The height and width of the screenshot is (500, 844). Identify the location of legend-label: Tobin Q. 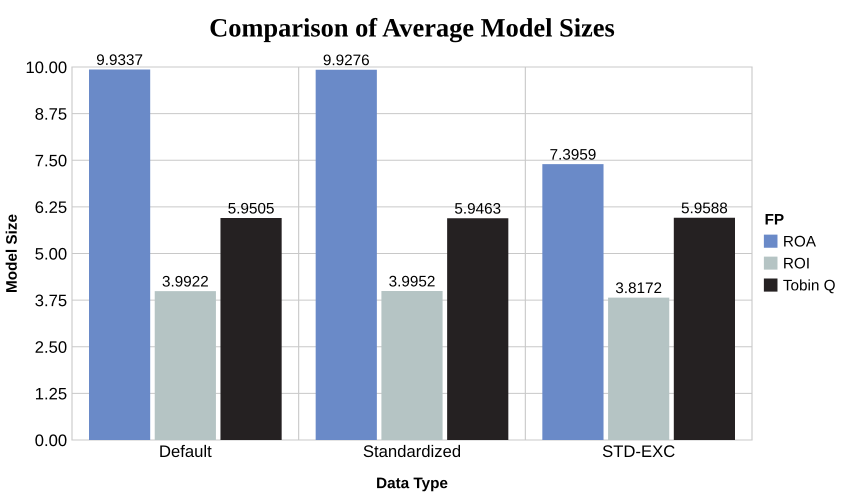
(809, 286).